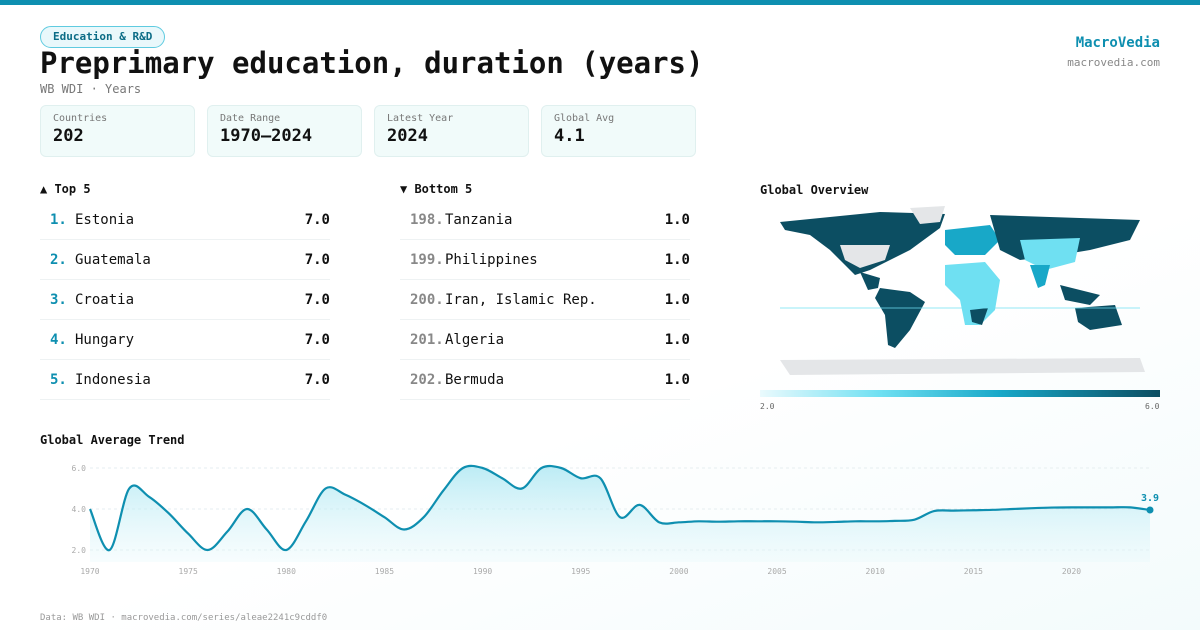 Image resolution: width=1200 pixels, height=630 pixels. What do you see at coordinates (1150, 498) in the screenshot?
I see `last-value-label: 3.9` at bounding box center [1150, 498].